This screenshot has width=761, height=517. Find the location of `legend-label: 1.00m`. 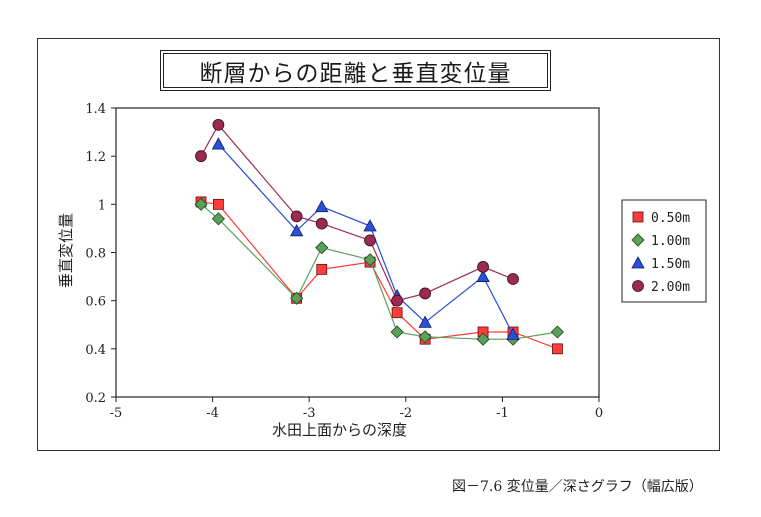

legend-label: 1.00m is located at coordinates (670, 241).